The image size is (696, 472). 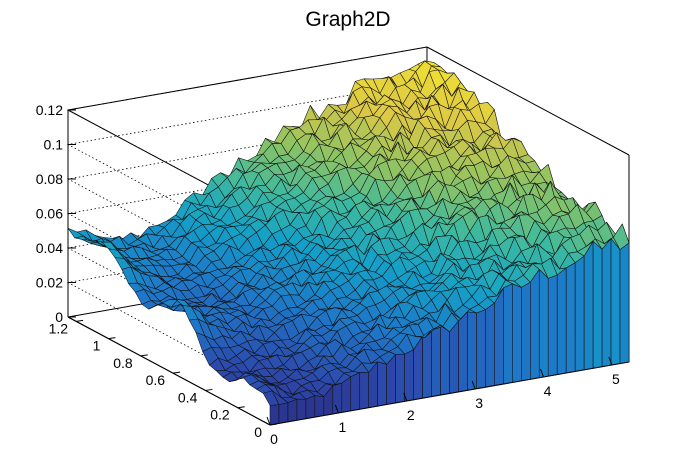 What do you see at coordinates (342, 427) in the screenshot?
I see `x-tick-label: 1` at bounding box center [342, 427].